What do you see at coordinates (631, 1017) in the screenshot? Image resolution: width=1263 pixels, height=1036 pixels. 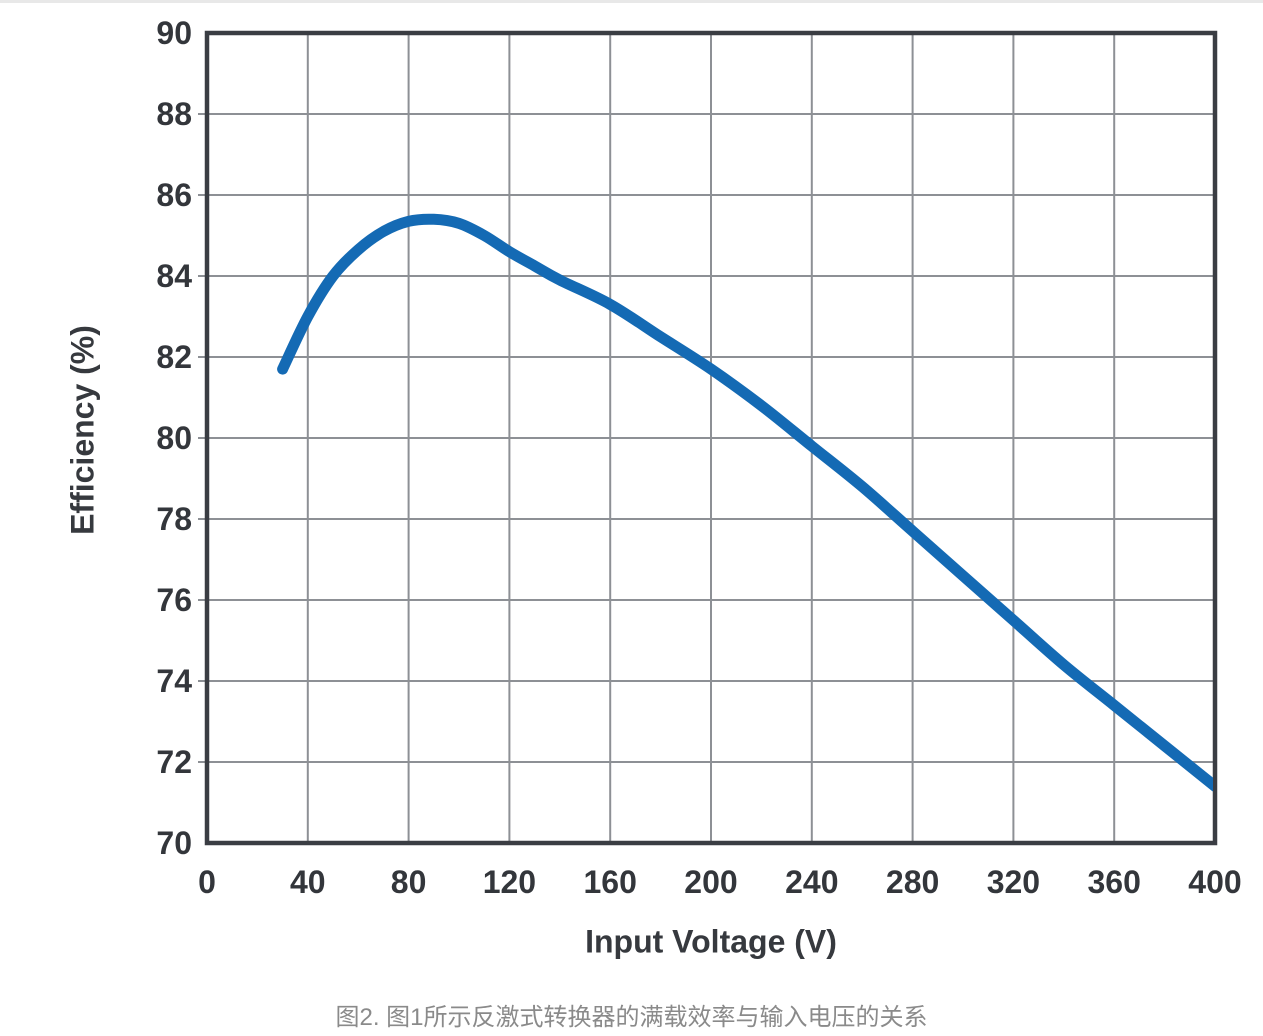 I see `figure-caption: 图2. 图1所示反激式转换器的满载效率与输入电压的关系` at bounding box center [631, 1017].